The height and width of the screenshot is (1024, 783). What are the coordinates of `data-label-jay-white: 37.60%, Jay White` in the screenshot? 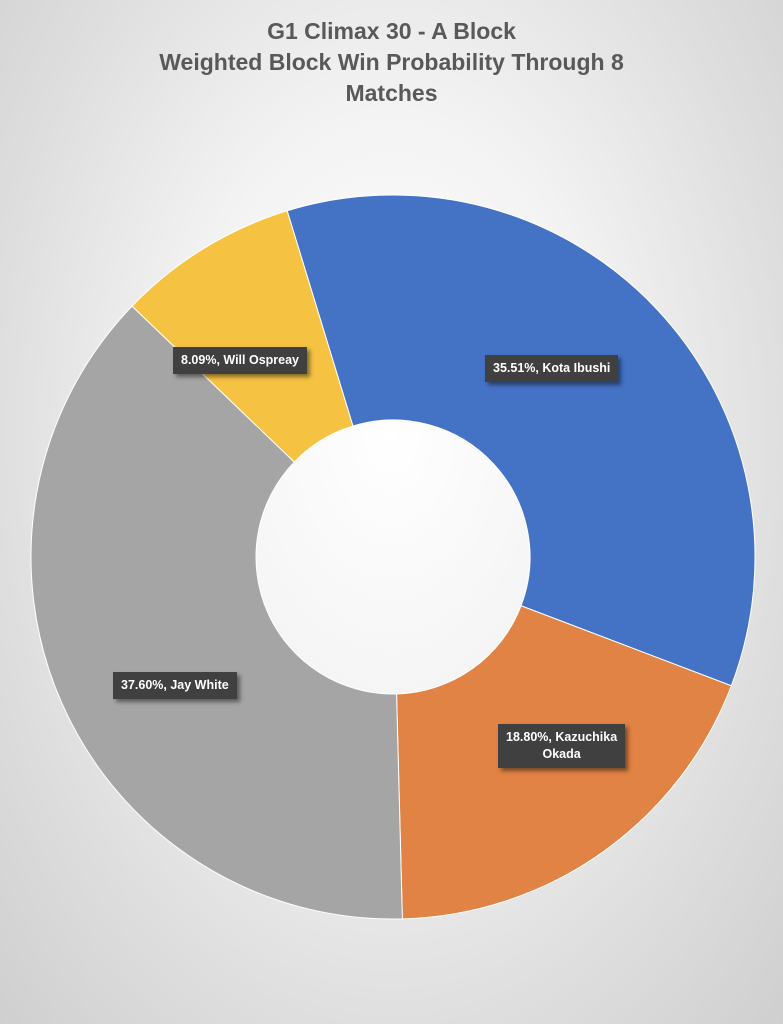 It's located at (175, 685).